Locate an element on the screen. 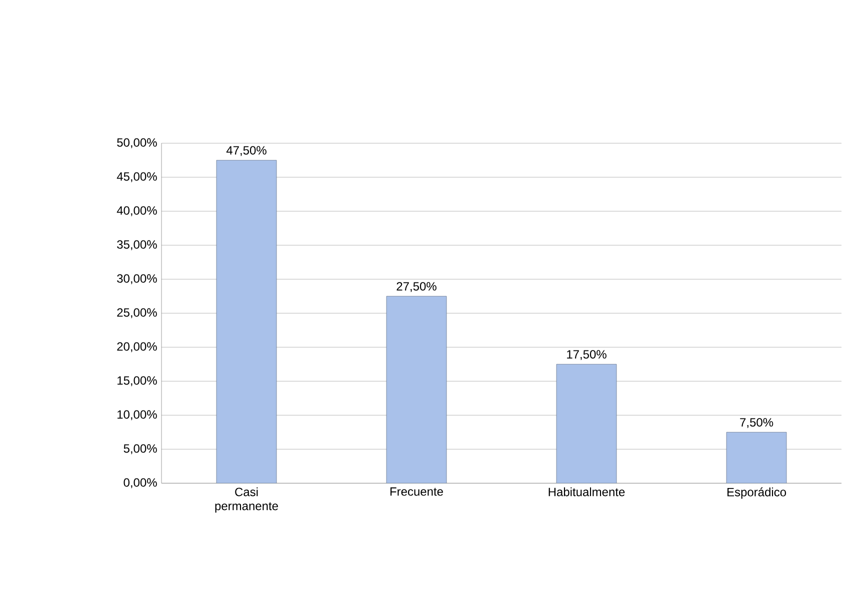  y-tick-label: 5,00% is located at coordinates (140, 449).